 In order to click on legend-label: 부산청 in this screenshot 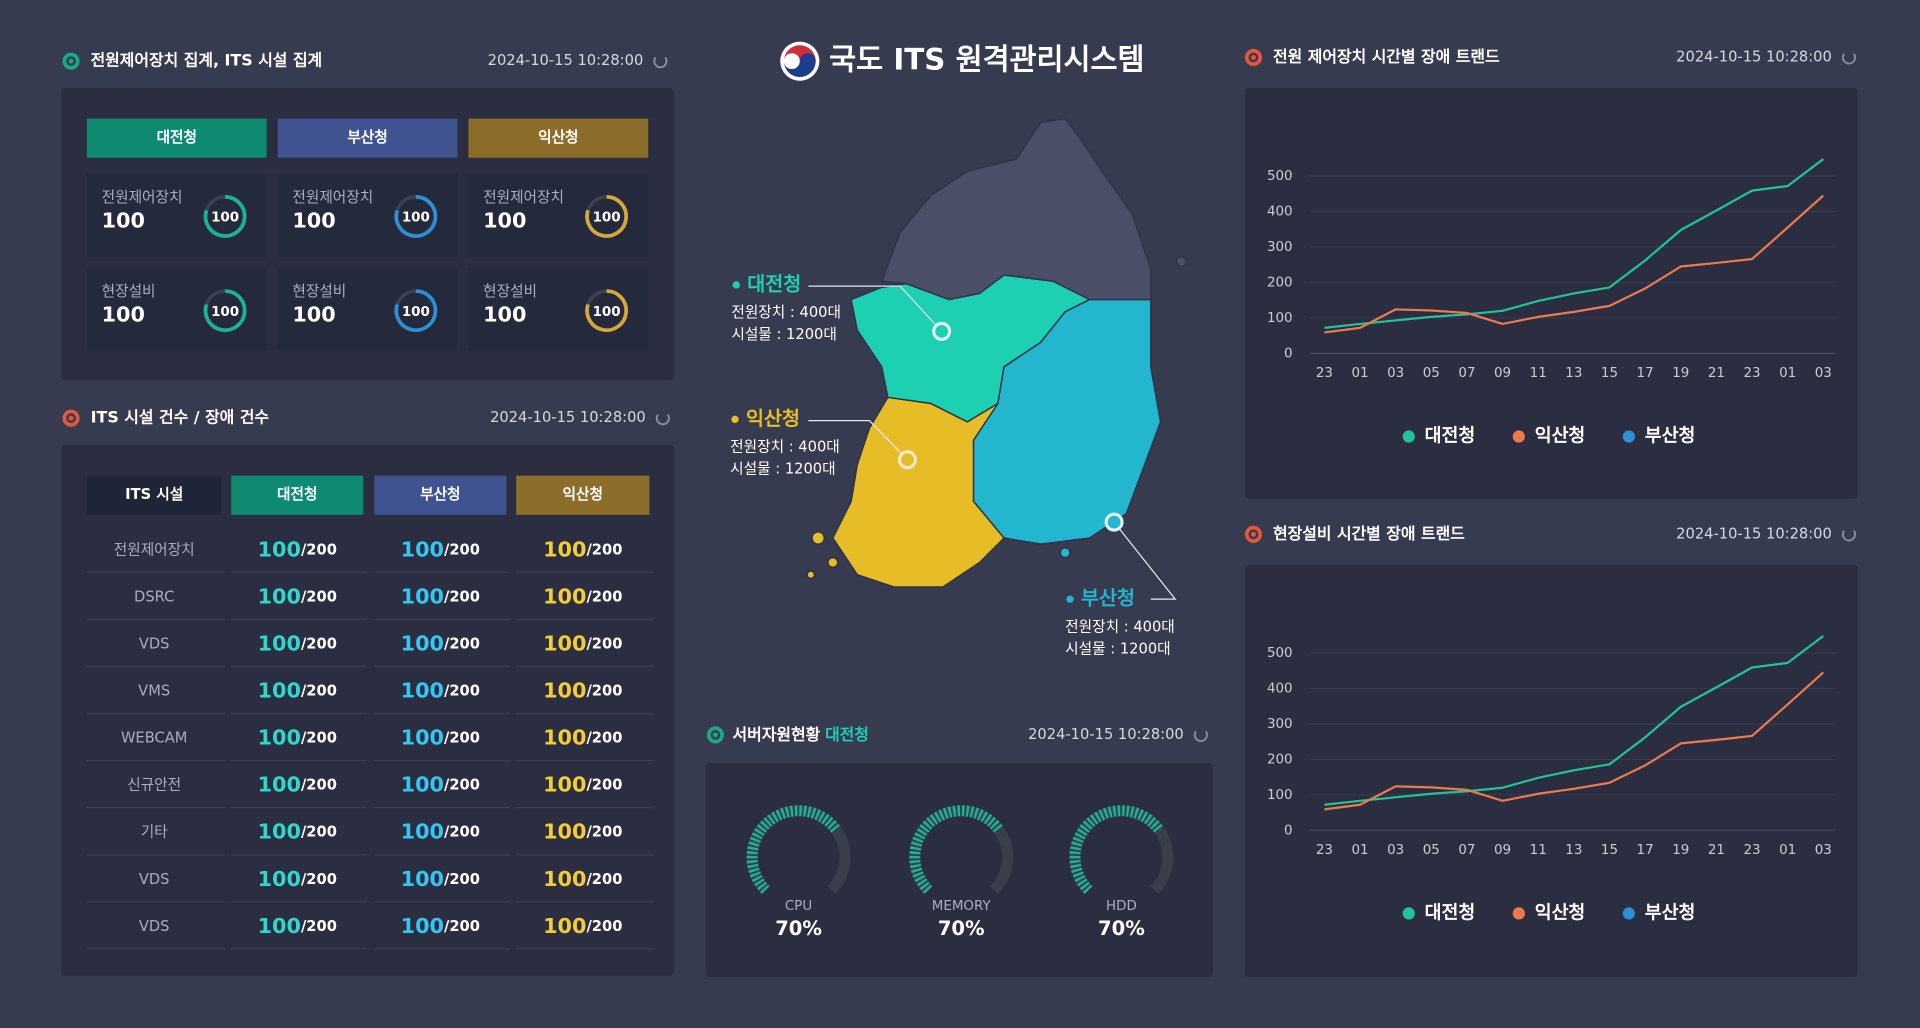, I will do `click(1670, 436)`.